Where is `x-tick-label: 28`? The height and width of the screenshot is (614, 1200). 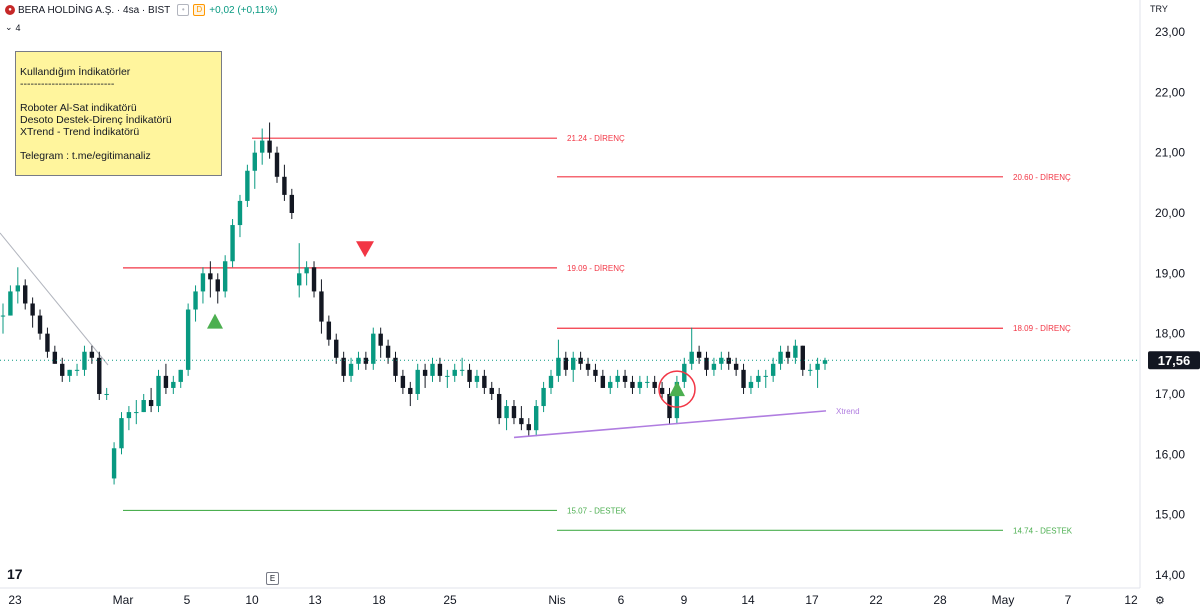 x-tick-label: 28 is located at coordinates (940, 600).